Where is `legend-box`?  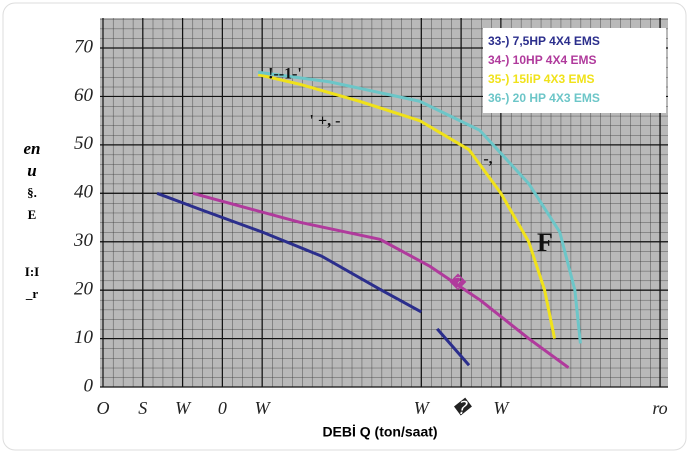
legend-box is located at coordinates (574, 70).